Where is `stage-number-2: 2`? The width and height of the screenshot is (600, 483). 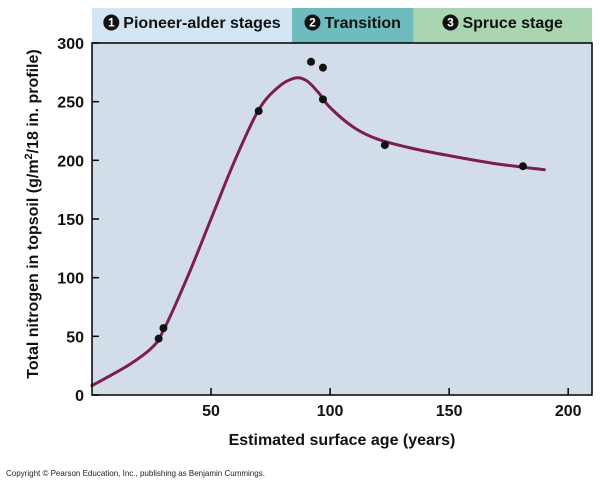 stage-number-2: 2 is located at coordinates (312, 23).